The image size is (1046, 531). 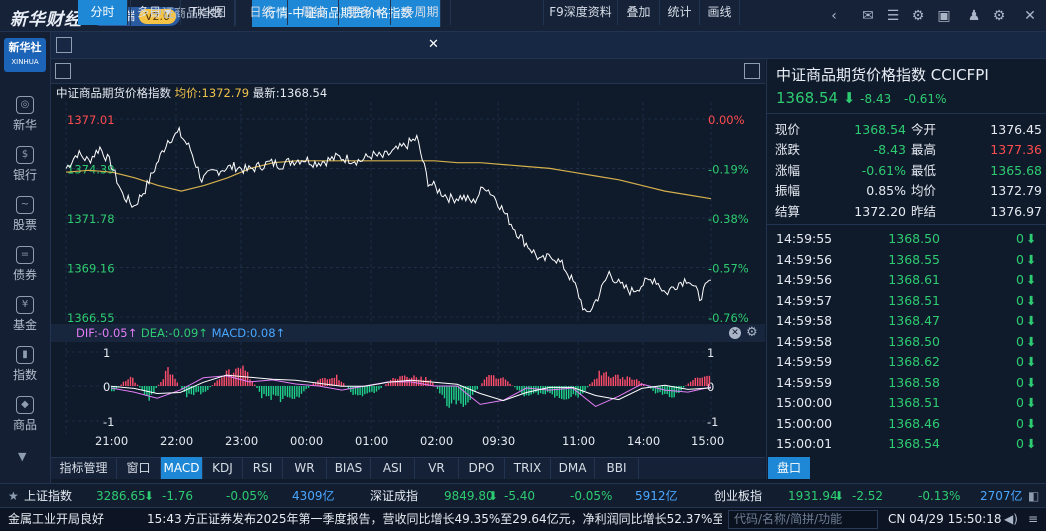 What do you see at coordinates (25, 364) in the screenshot?
I see `sidebar-item-index: ▮ 指数` at bounding box center [25, 364].